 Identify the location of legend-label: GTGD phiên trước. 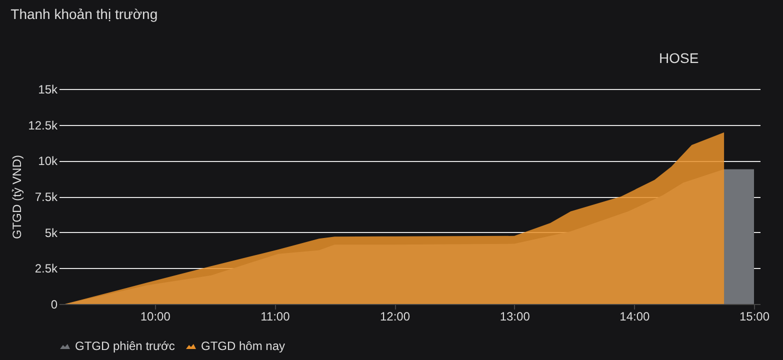
(125, 346).